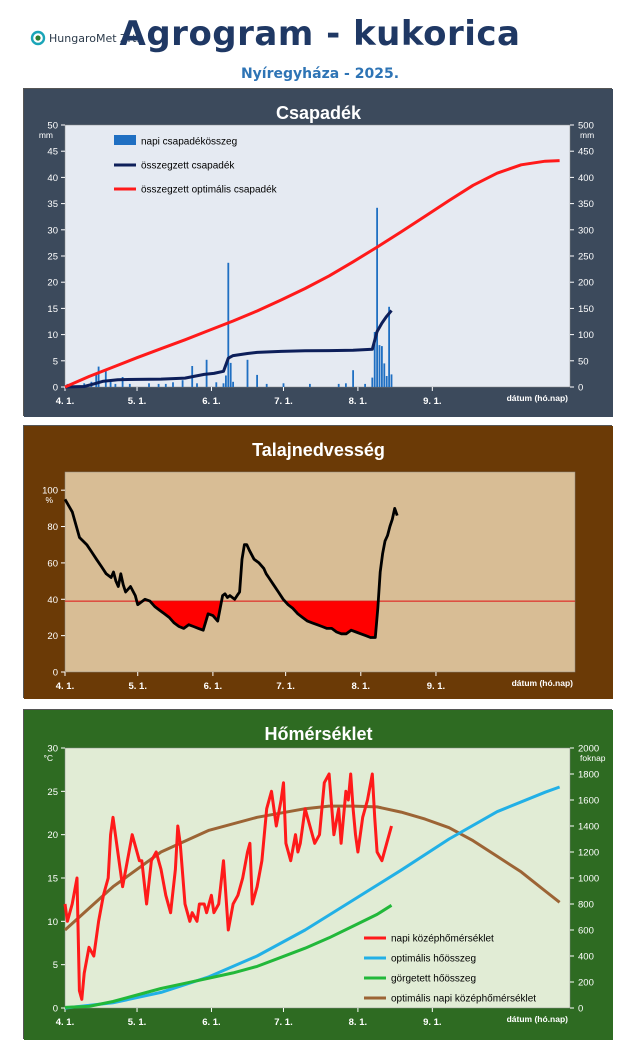 The height and width of the screenshot is (1059, 640). What do you see at coordinates (52, 527) in the screenshot?
I see `left-axis-tick-label: 80` at bounding box center [52, 527].